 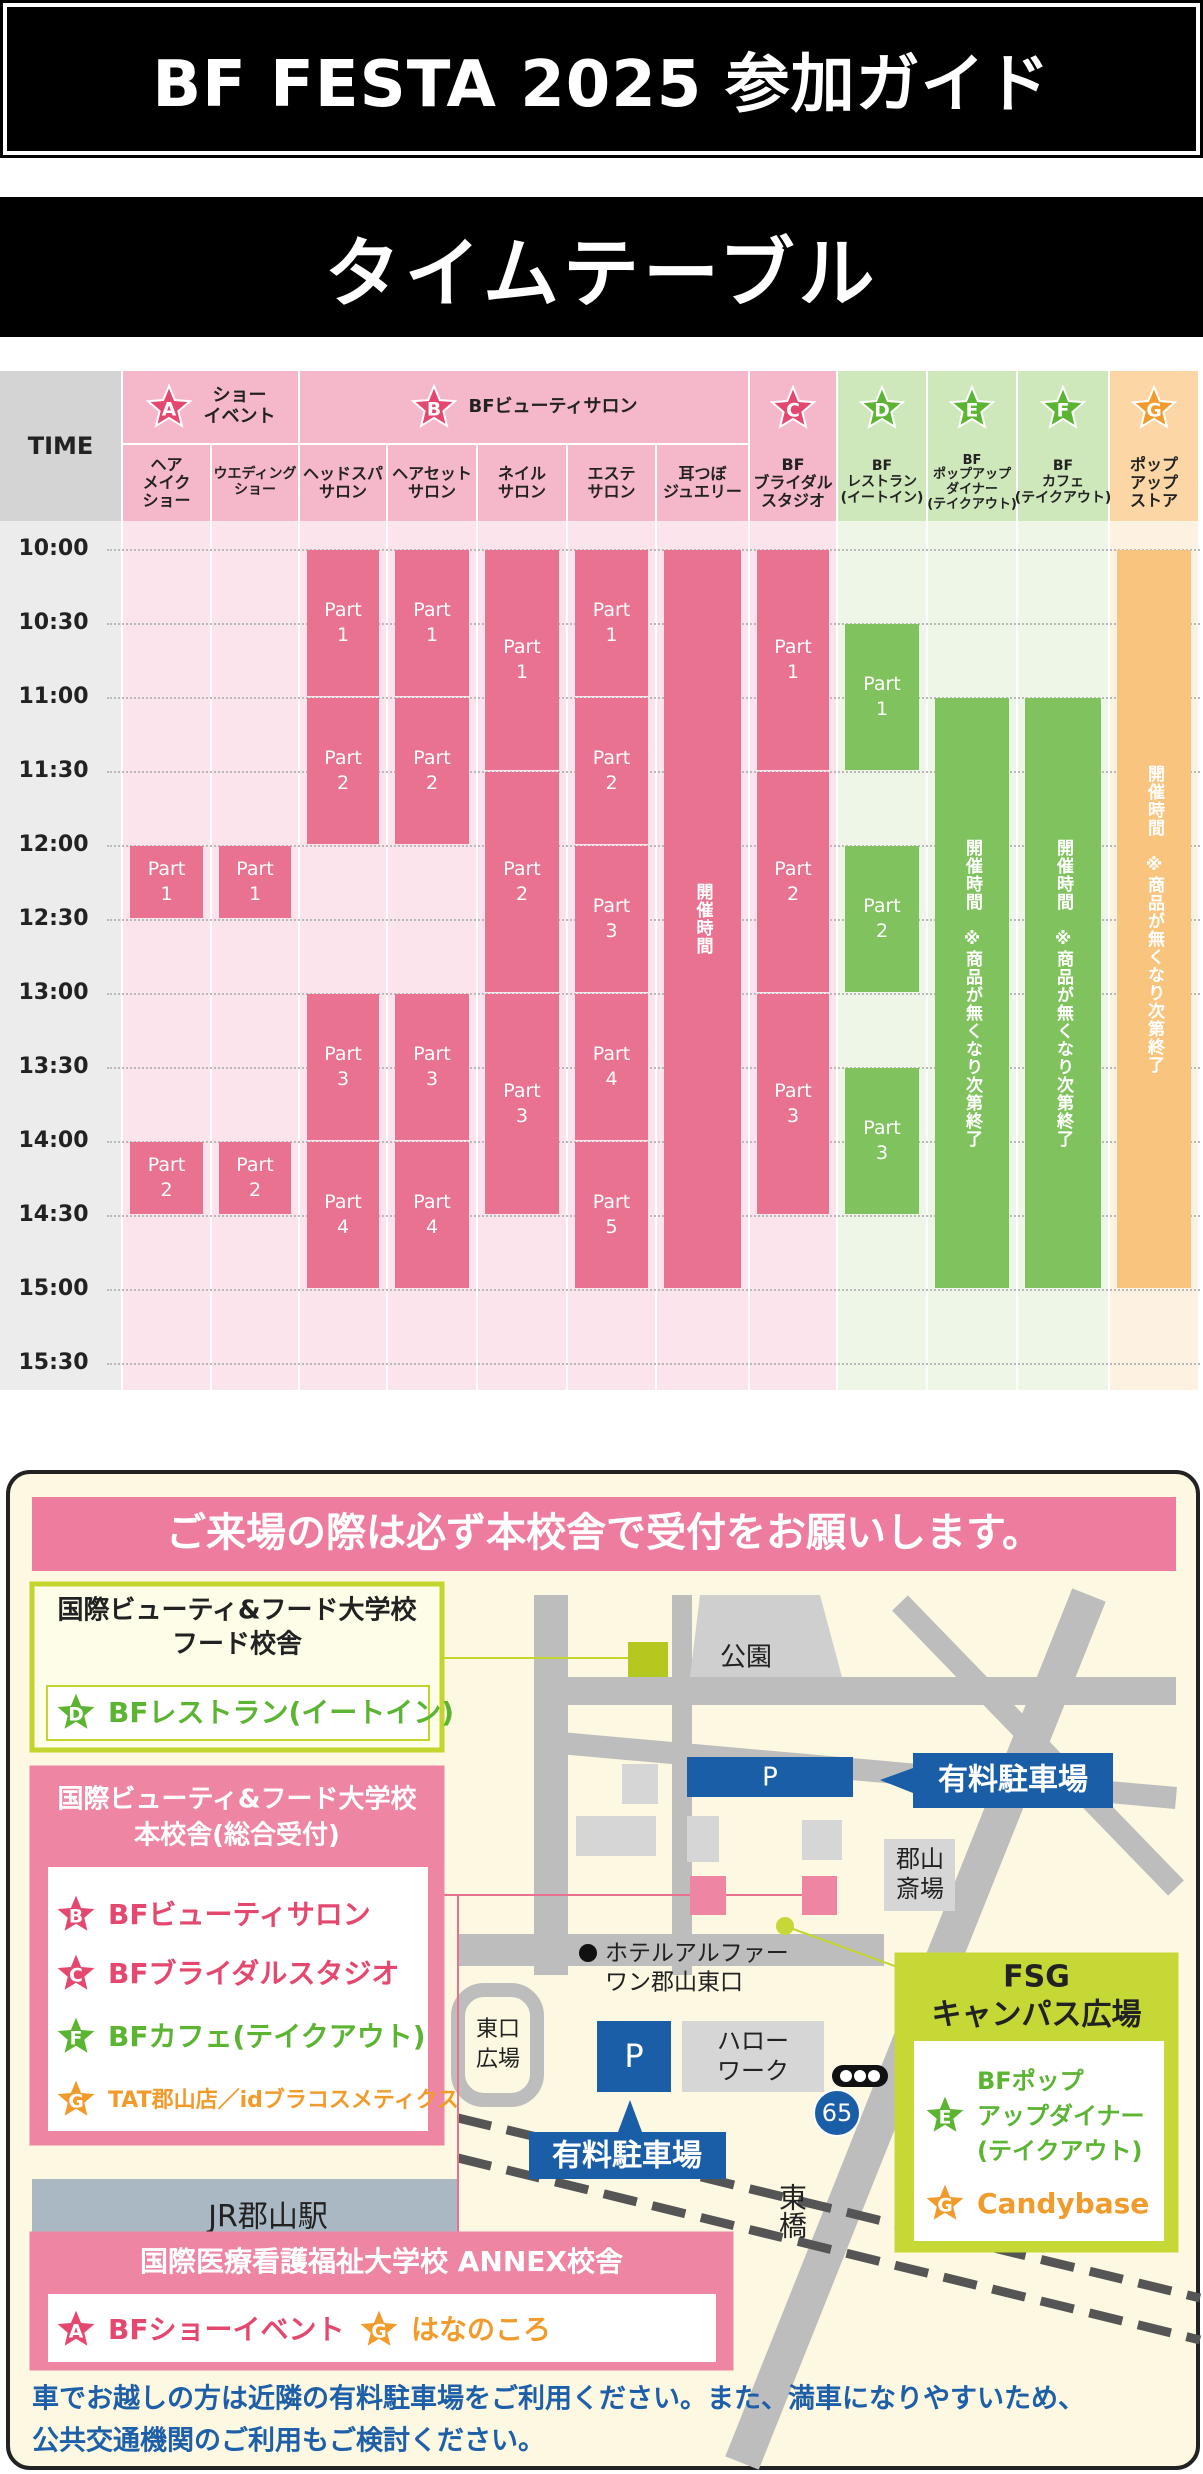 What do you see at coordinates (267, 2217) in the screenshot?
I see `station-label: JR郡山駅` at bounding box center [267, 2217].